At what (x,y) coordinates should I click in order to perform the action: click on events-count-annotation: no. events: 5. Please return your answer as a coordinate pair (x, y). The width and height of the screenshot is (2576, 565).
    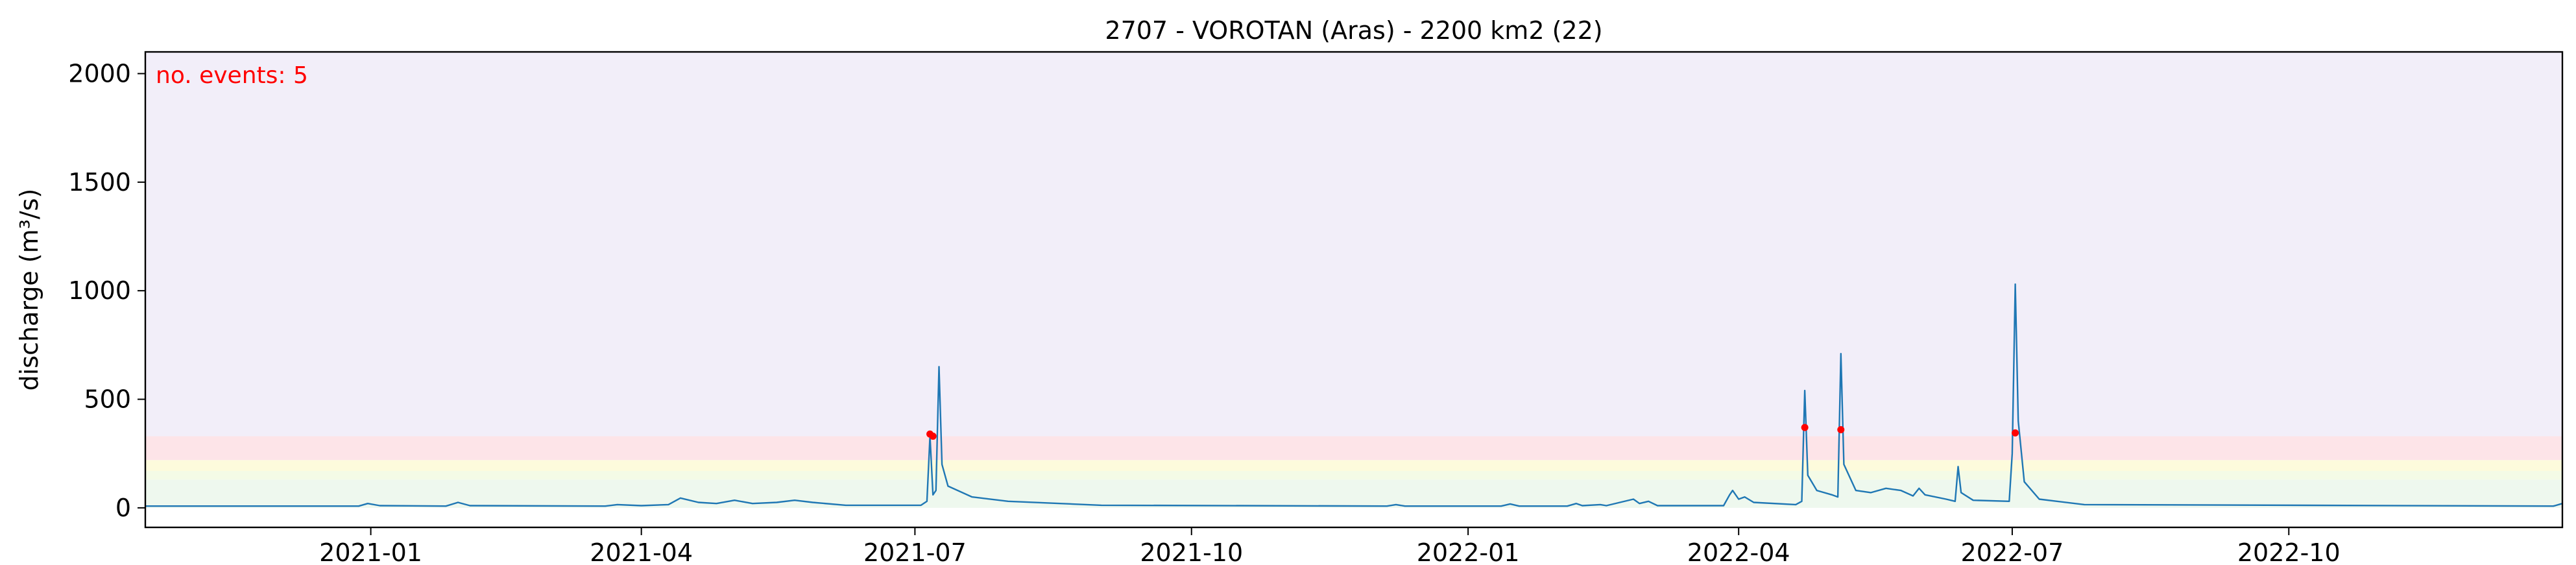
    Looking at the image, I should click on (232, 75).